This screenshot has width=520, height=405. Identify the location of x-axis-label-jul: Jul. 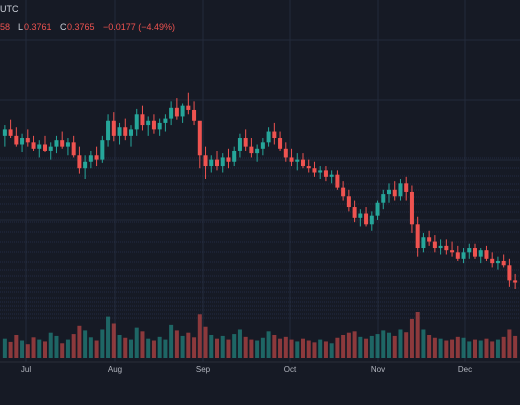
(26, 369).